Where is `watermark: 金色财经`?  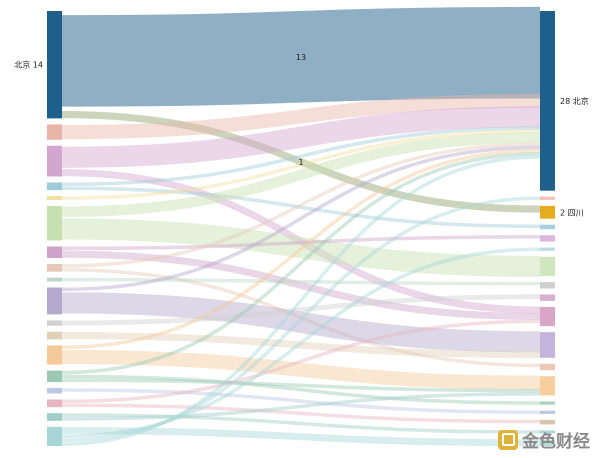
watermark: 金色财经 is located at coordinates (544, 439).